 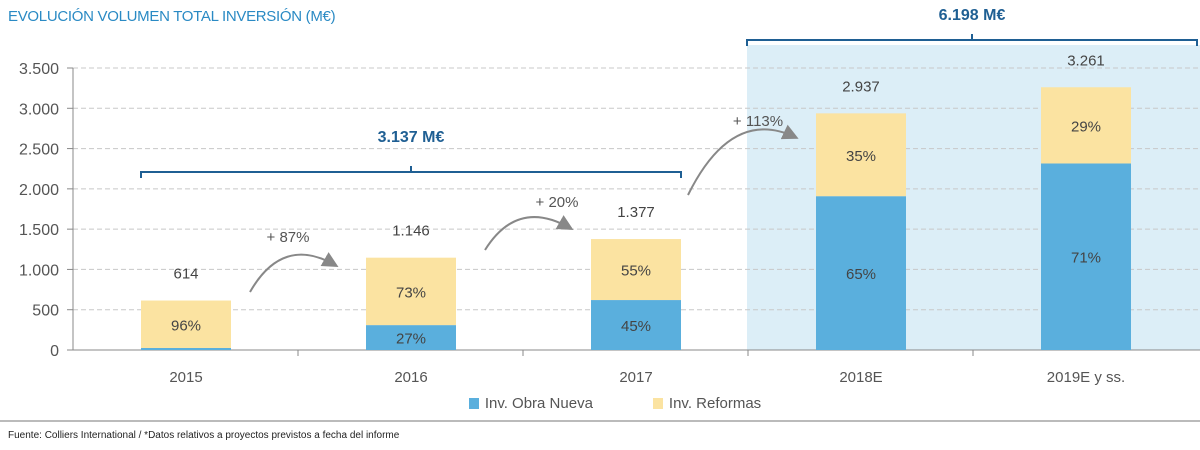 I want to click on pct-label: 55%, so click(x=636, y=271).